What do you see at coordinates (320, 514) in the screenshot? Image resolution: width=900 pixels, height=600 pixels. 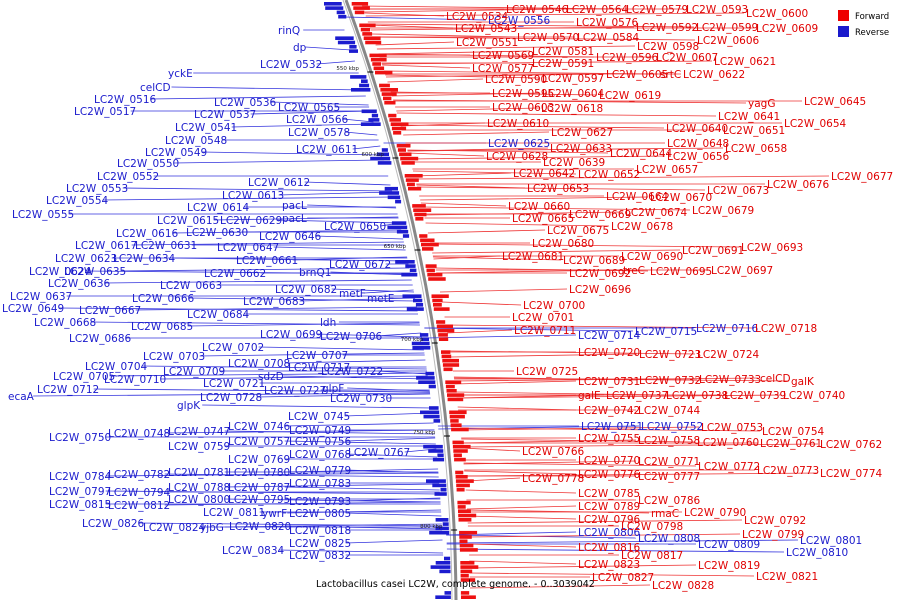 I see `reverse-gene-label: LC2W_0805` at bounding box center [320, 514].